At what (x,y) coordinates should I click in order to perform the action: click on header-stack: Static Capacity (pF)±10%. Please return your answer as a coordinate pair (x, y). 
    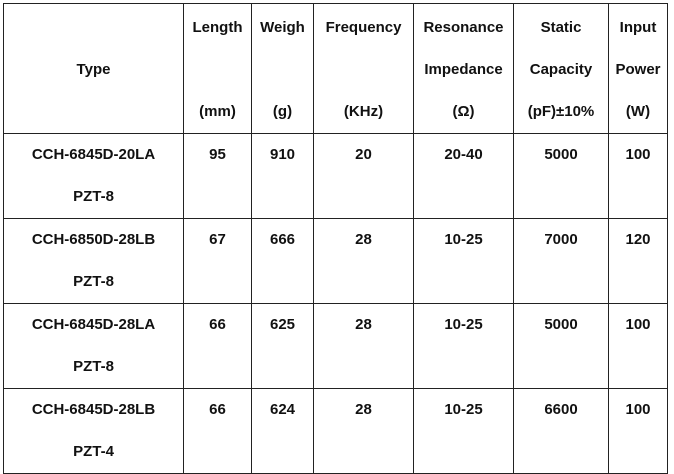
    Looking at the image, I should click on (561, 68).